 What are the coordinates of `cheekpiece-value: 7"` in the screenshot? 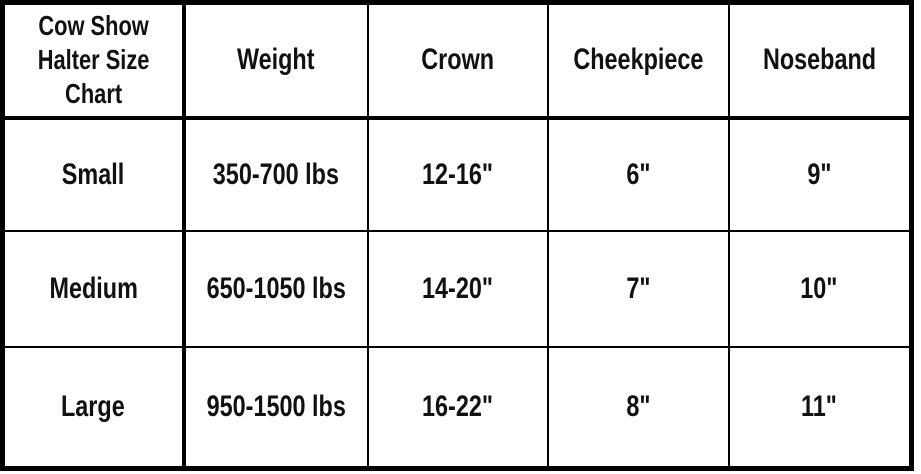 It's located at (638, 288).